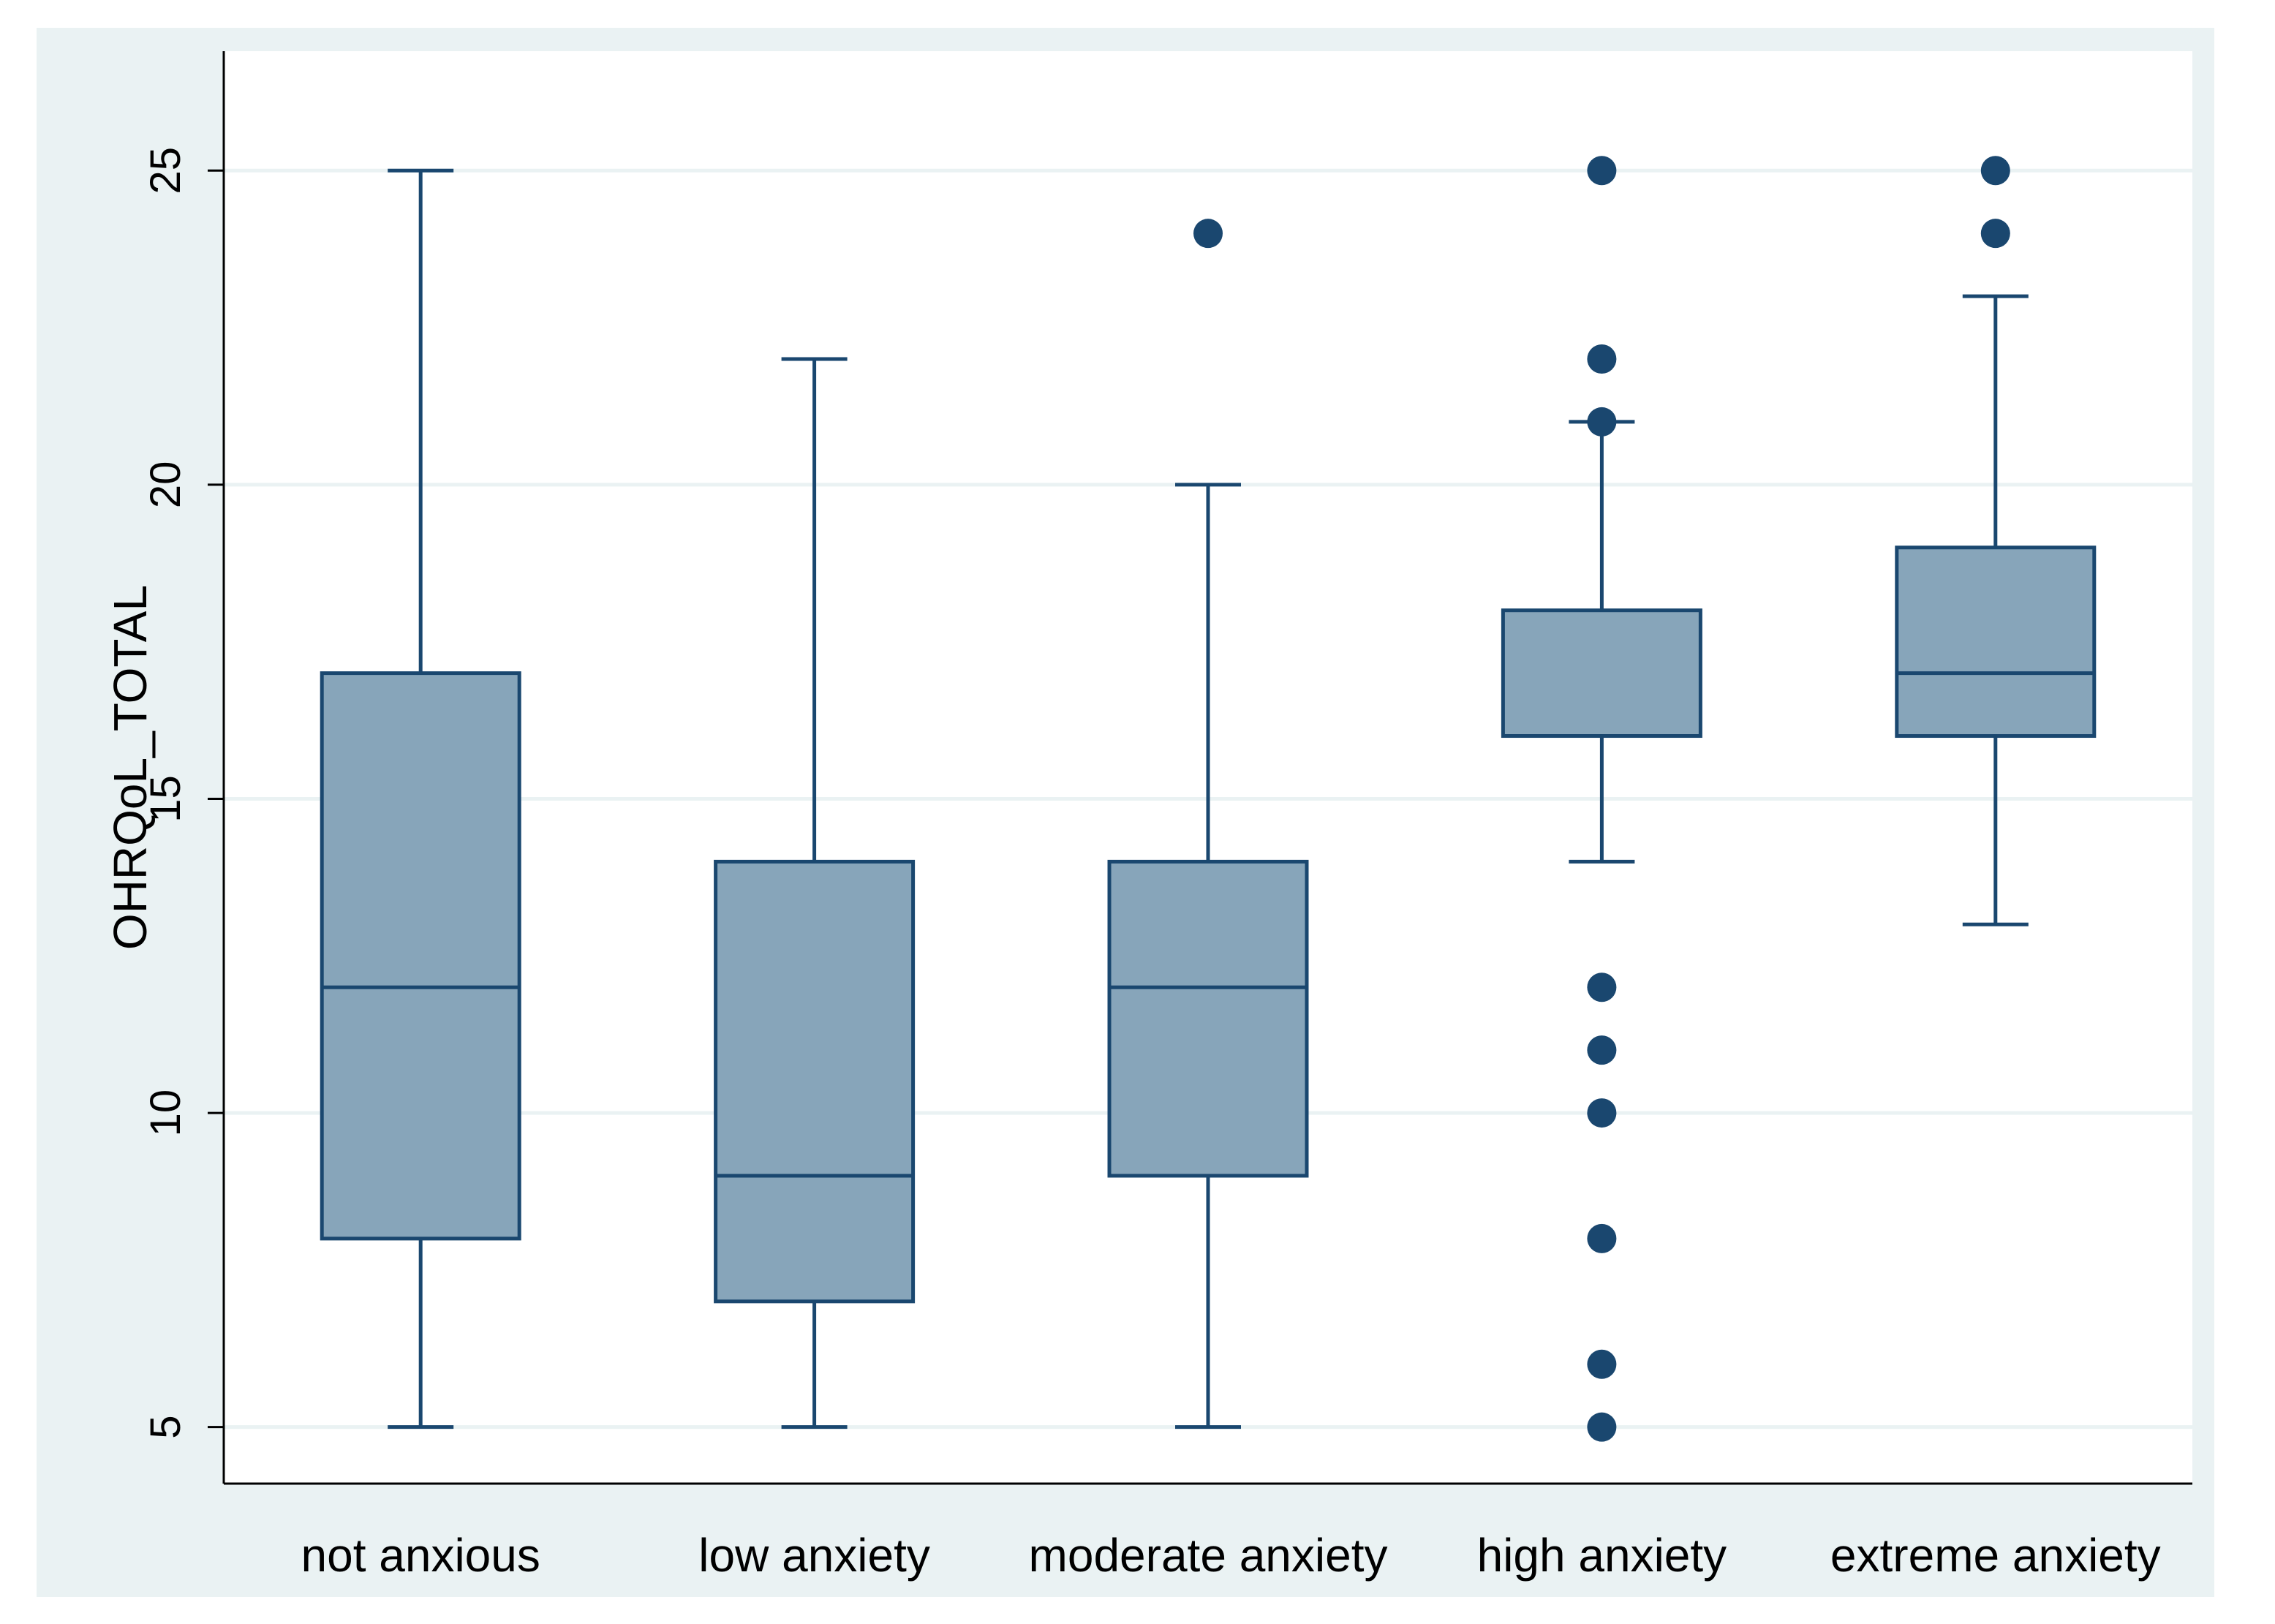 Image resolution: width=2275 pixels, height=1624 pixels. I want to click on box-high-anxiety, so click(1601, 799).